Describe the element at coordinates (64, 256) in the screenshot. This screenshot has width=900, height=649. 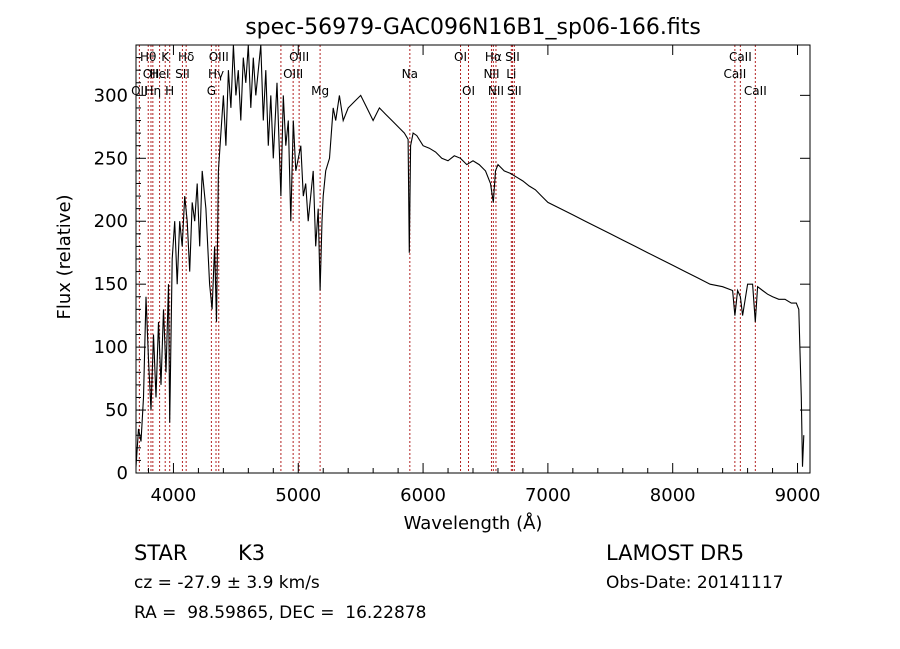
I see `y-axis-label: Flux (relative)` at that location.